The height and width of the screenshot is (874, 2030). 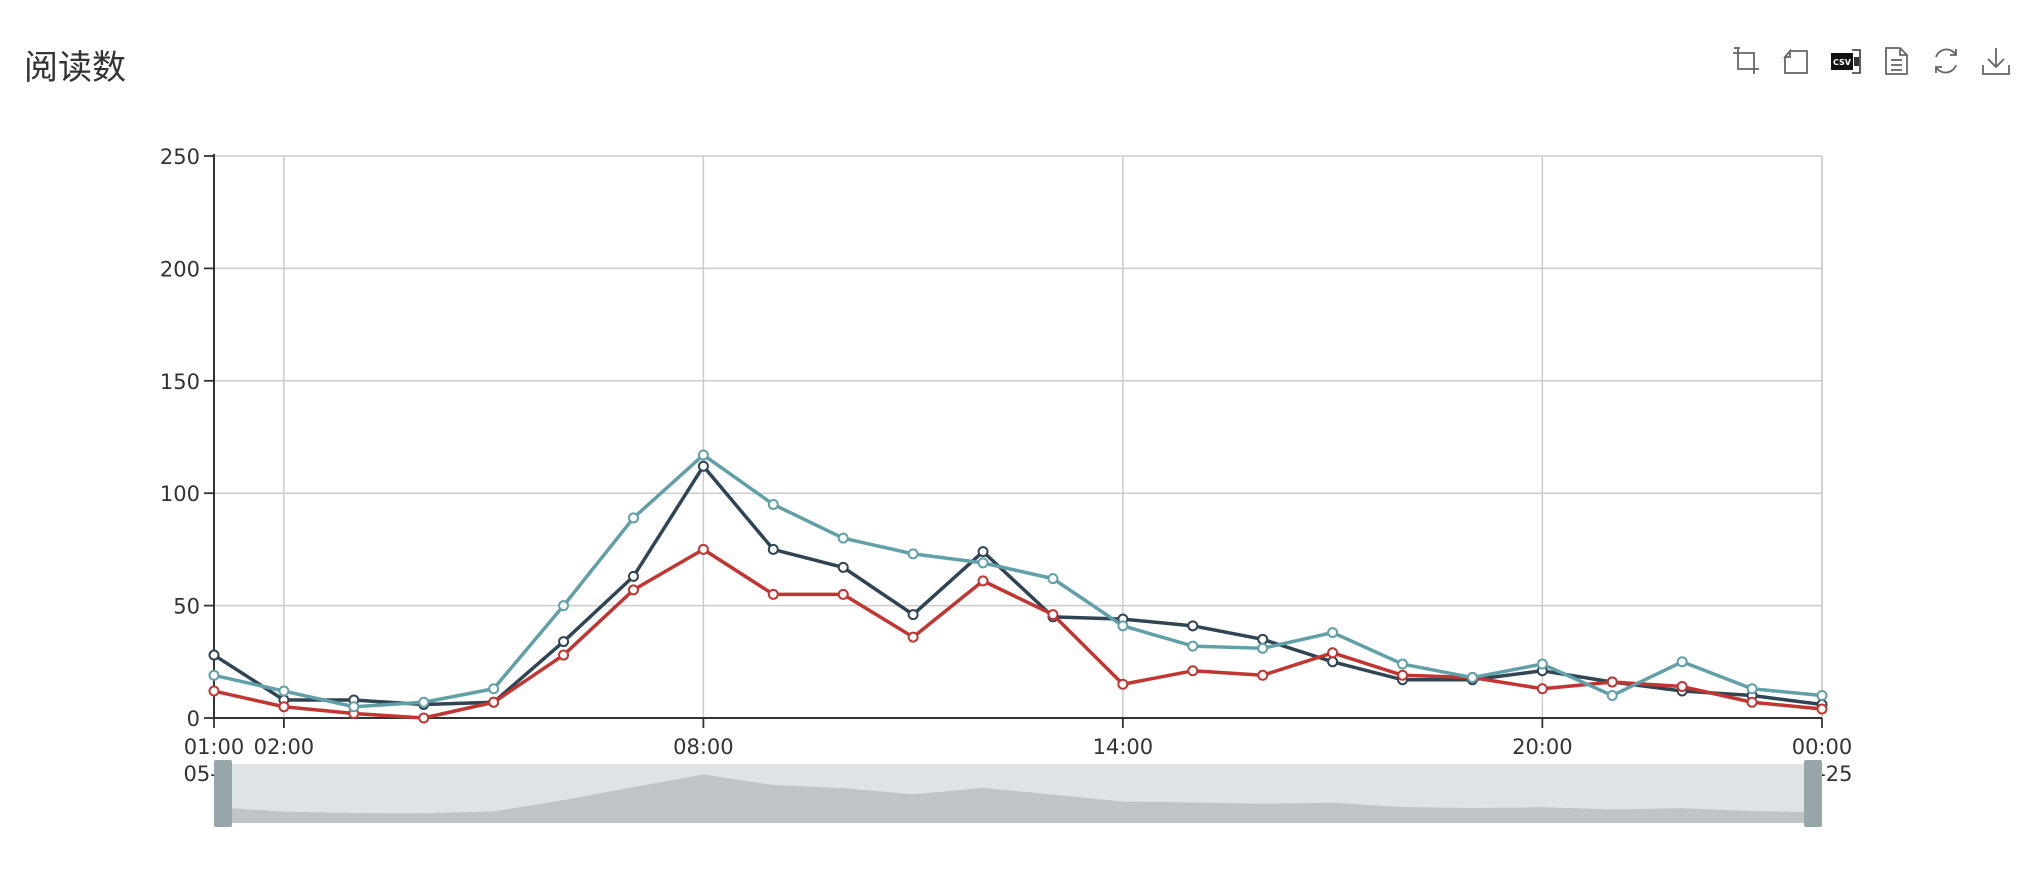 I want to click on zoom-icon, so click(x=1746, y=61).